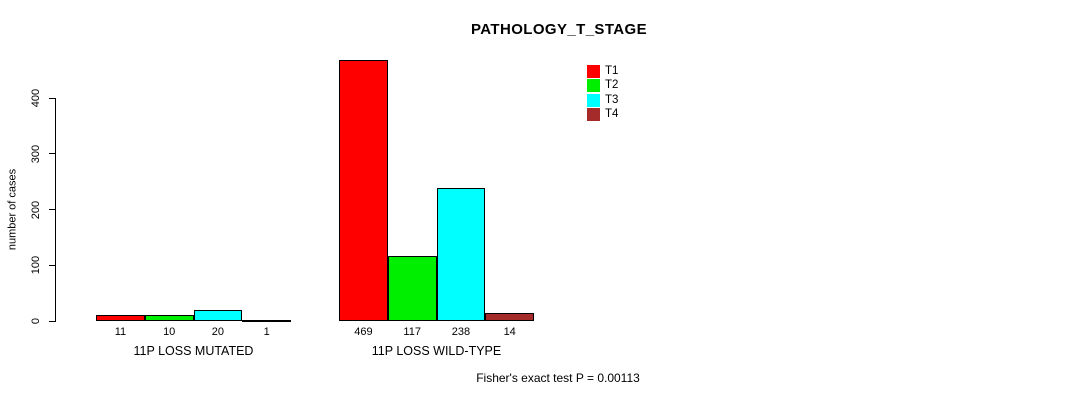 The image size is (1090, 400). Describe the element at coordinates (509, 332) in the screenshot. I see `bar-value-label: 14` at that location.